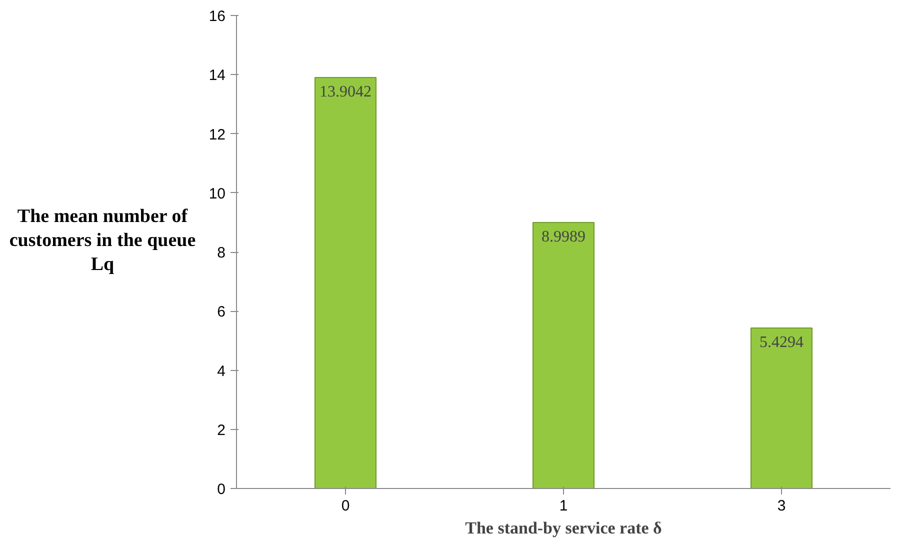 The width and height of the screenshot is (900, 555). I want to click on x-tick-label: 0, so click(345, 506).